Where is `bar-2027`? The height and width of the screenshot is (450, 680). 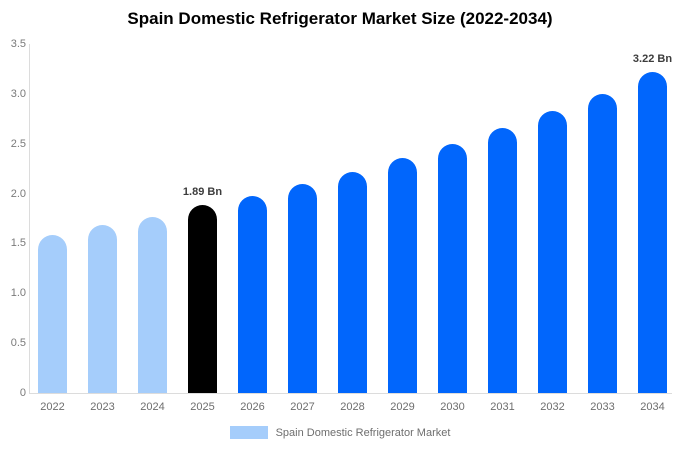
bar-2027 is located at coordinates (302, 288).